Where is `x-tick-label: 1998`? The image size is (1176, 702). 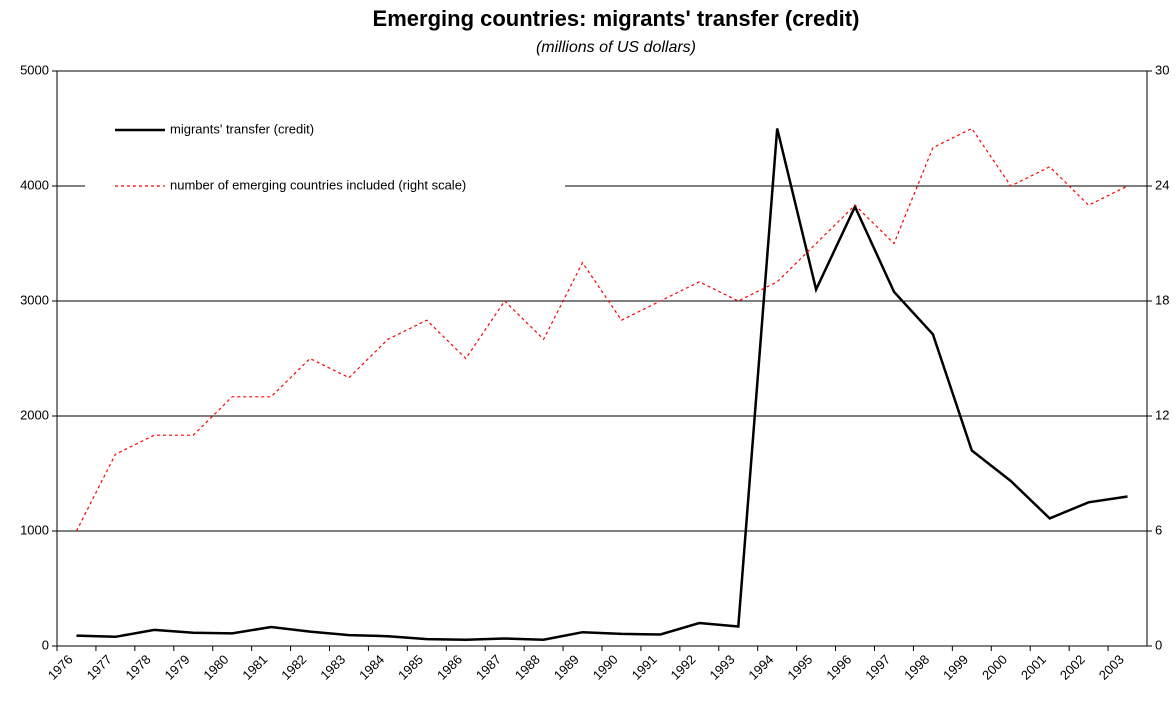
x-tick-label: 1998 is located at coordinates (916, 667).